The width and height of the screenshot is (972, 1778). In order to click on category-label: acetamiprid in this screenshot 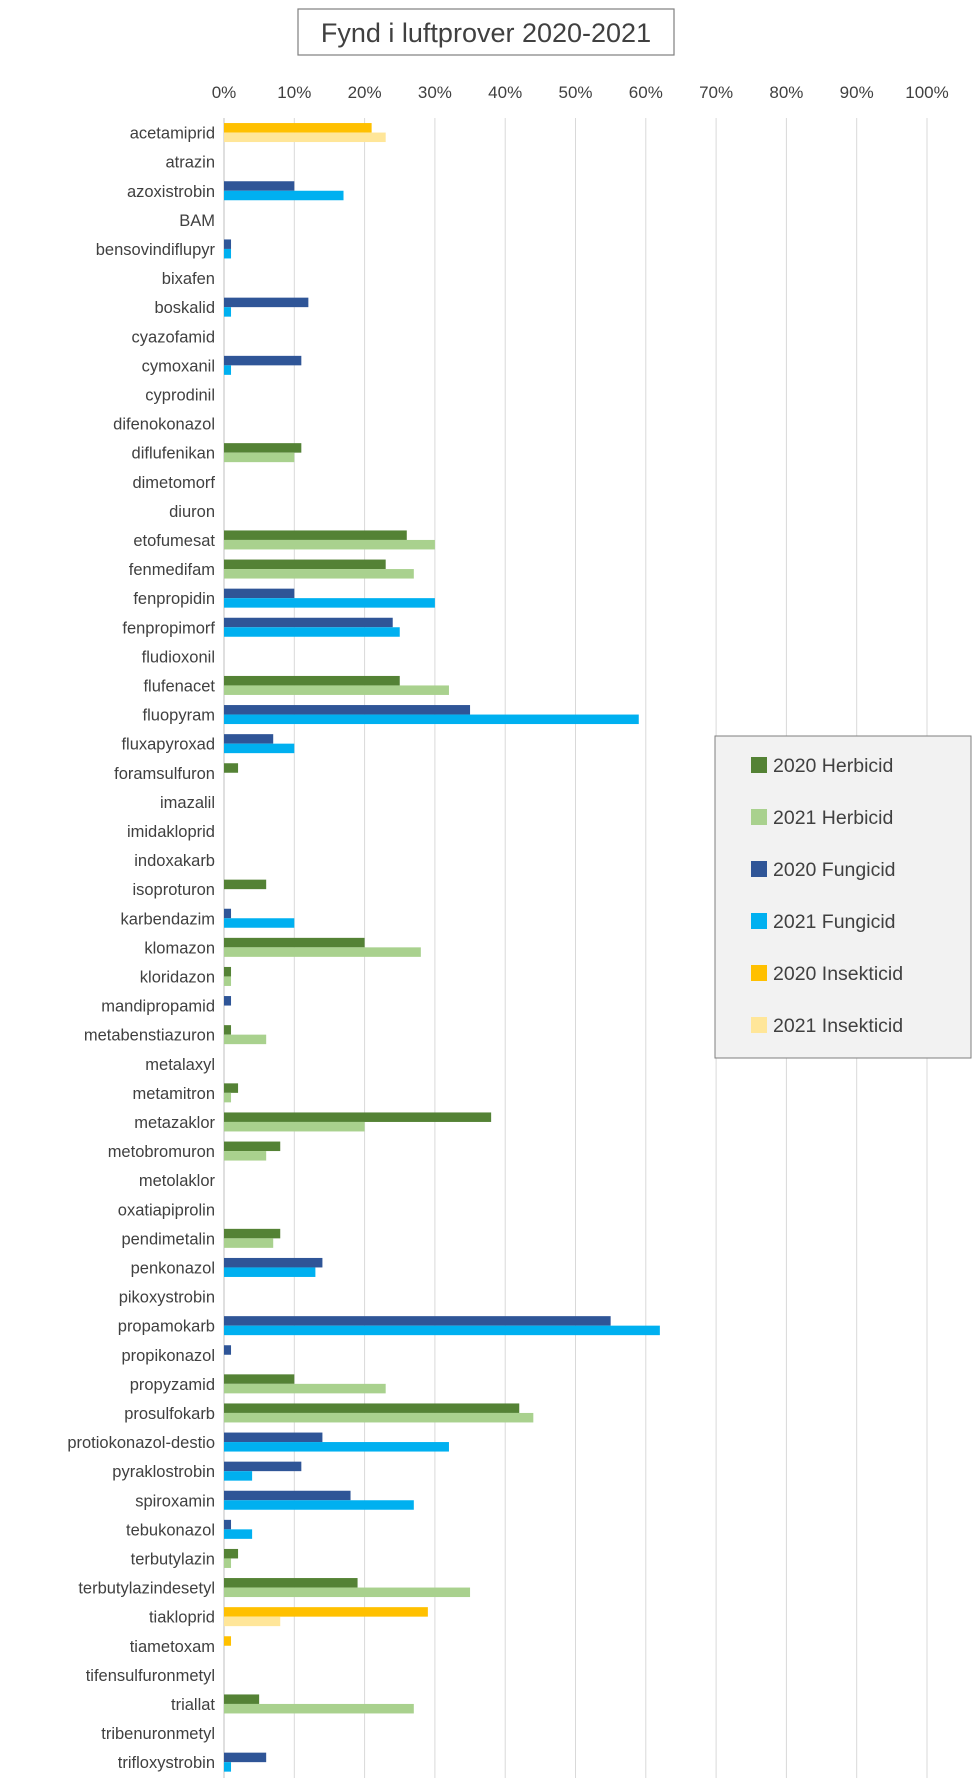, I will do `click(172, 134)`.